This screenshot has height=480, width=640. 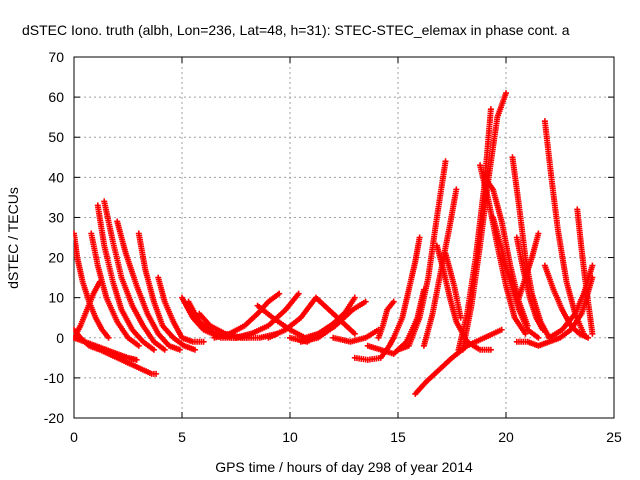 What do you see at coordinates (54, 418) in the screenshot?
I see `y-tick-label: -20` at bounding box center [54, 418].